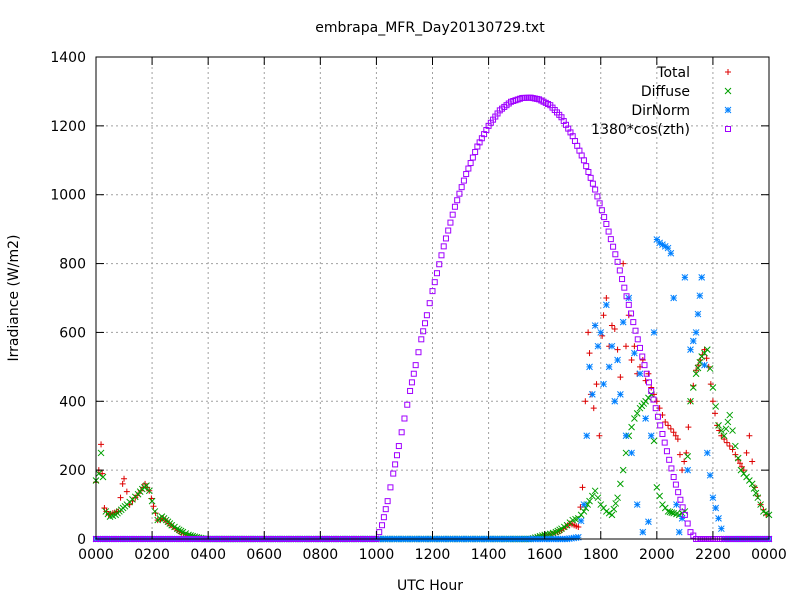  I want to click on x-tick-label: 0800, so click(321, 555).